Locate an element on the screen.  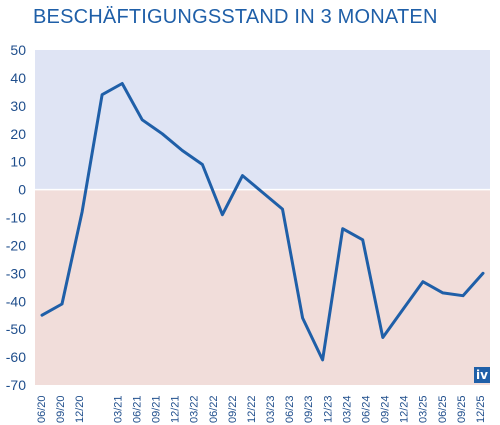
y-tick-label: 0 is located at coordinates (22, 190).